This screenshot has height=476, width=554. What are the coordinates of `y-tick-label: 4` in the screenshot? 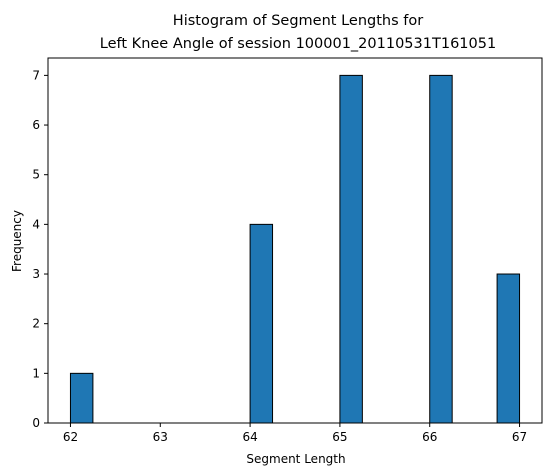 It's located at (36, 224).